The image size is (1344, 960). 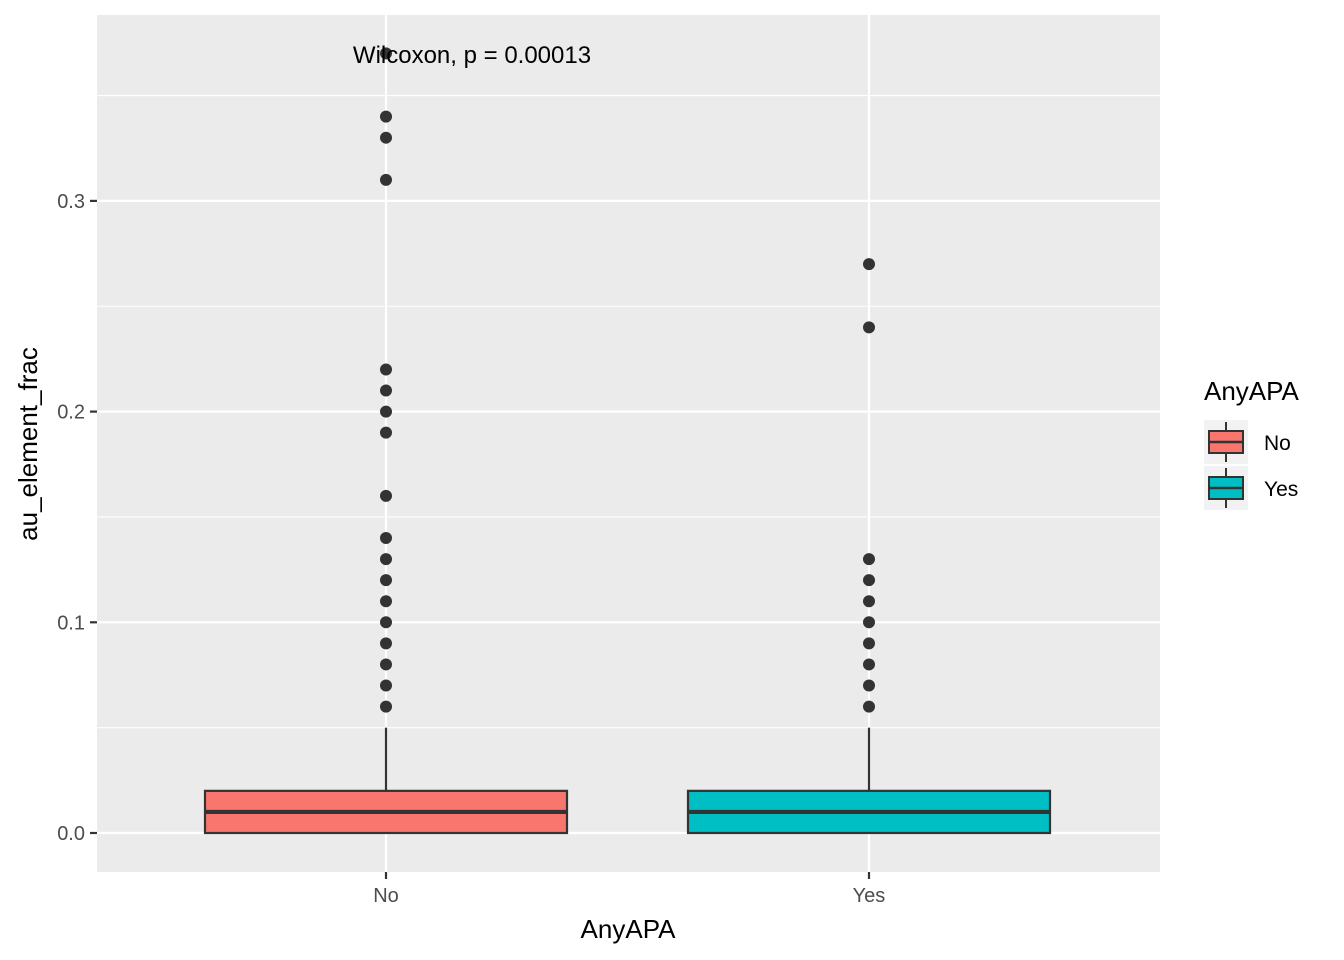 What do you see at coordinates (71, 623) in the screenshot?
I see `y-tick-label: 0.1` at bounding box center [71, 623].